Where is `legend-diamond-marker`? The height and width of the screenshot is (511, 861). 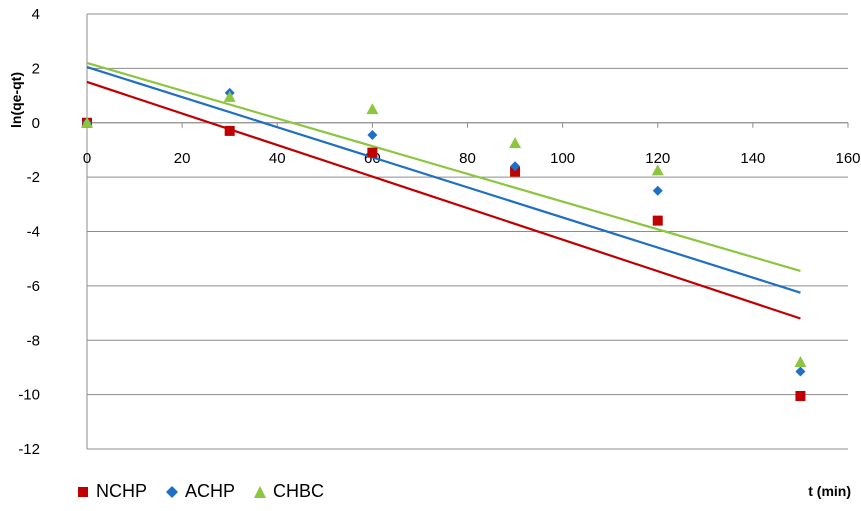
legend-diamond-marker is located at coordinates (172, 491).